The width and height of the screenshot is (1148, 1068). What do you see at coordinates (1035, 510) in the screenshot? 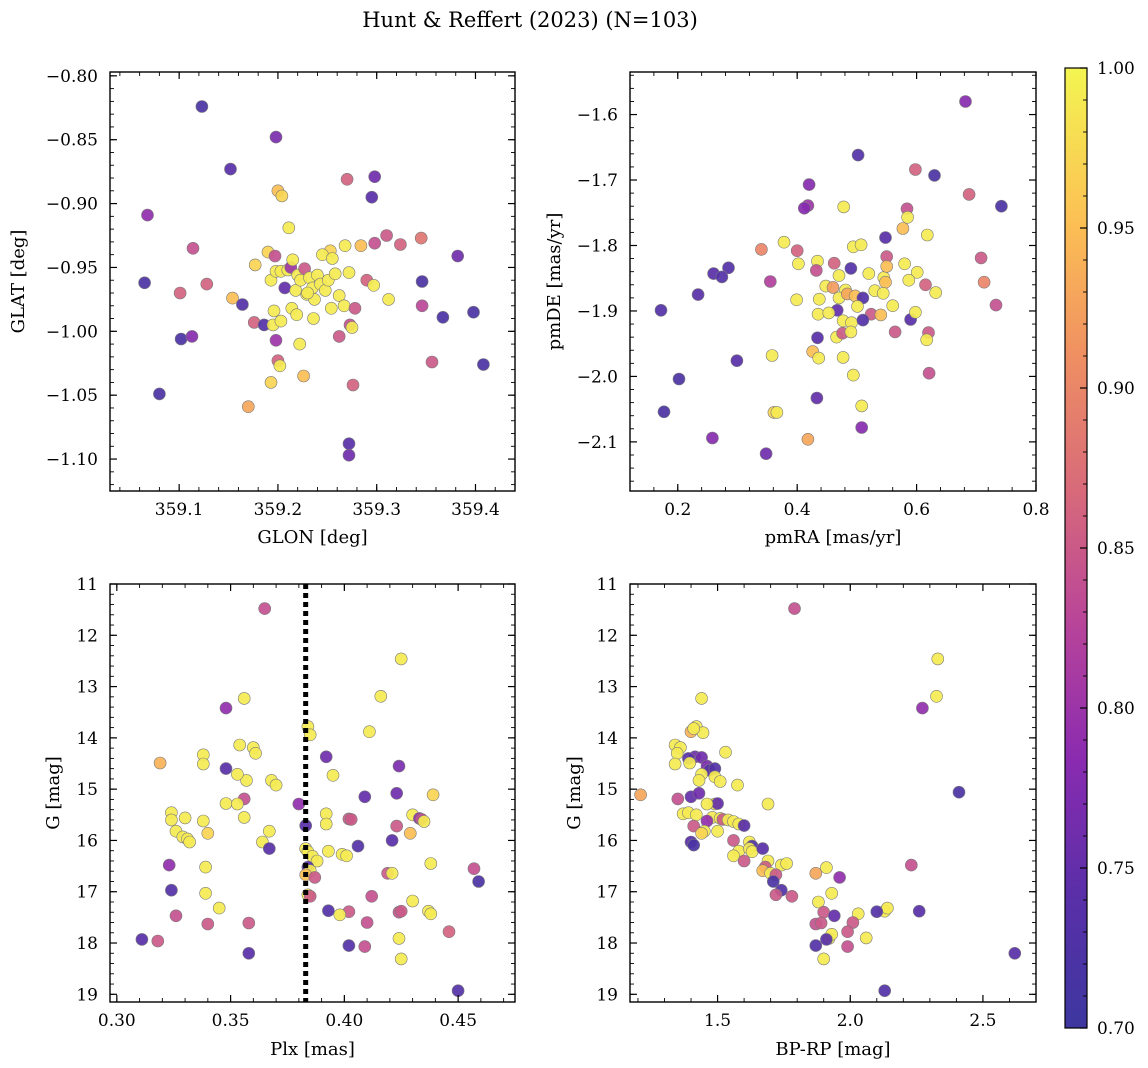
I see `x-tick-label: 0.8` at bounding box center [1035, 510].